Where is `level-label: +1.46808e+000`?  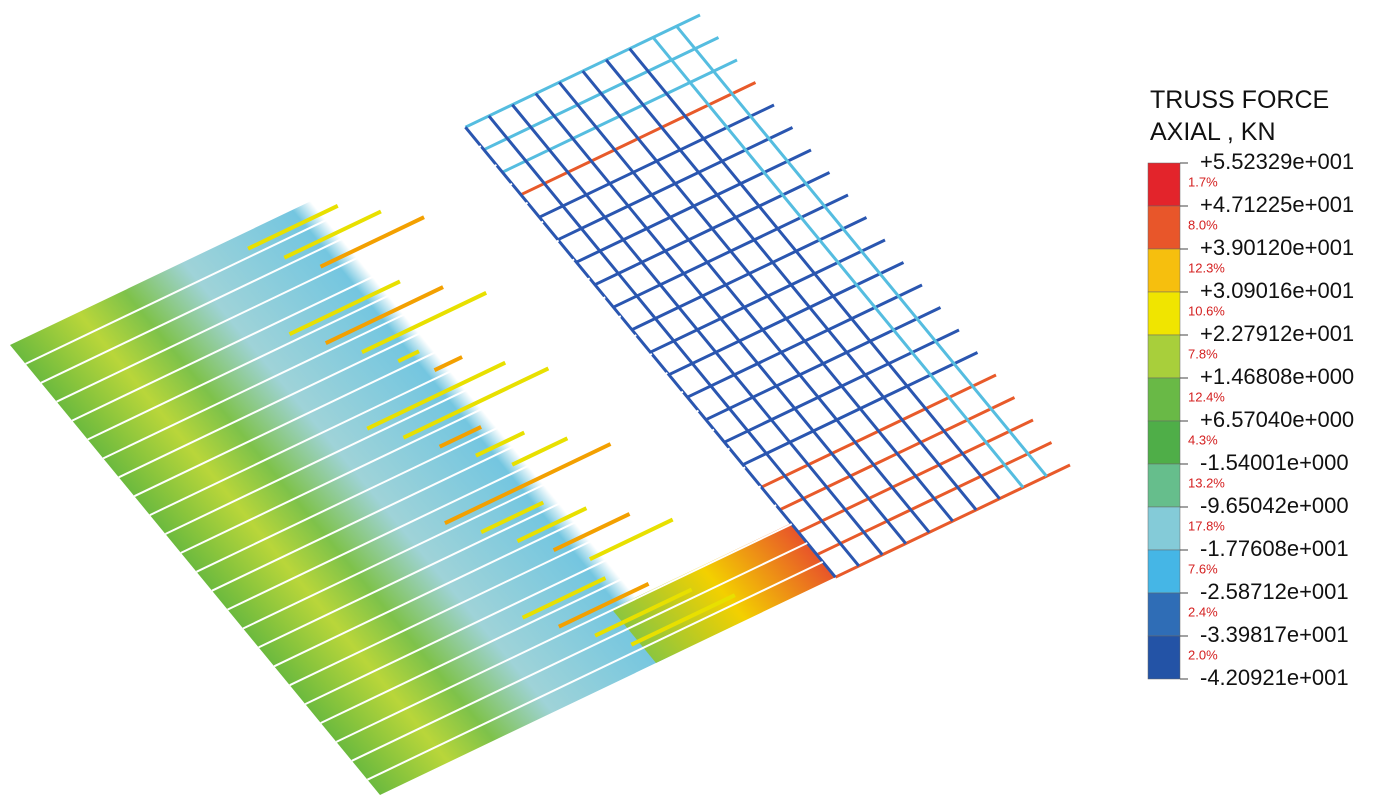
level-label: +1.46808e+000 is located at coordinates (1277, 376).